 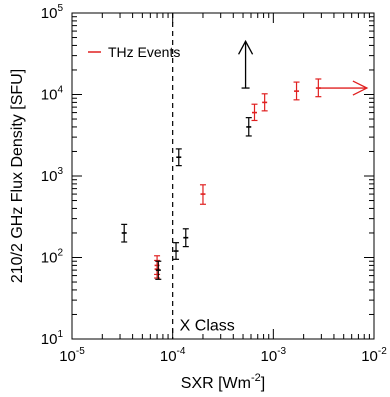 I want to click on upper-limit-arrowhead, so click(x=246, y=47).